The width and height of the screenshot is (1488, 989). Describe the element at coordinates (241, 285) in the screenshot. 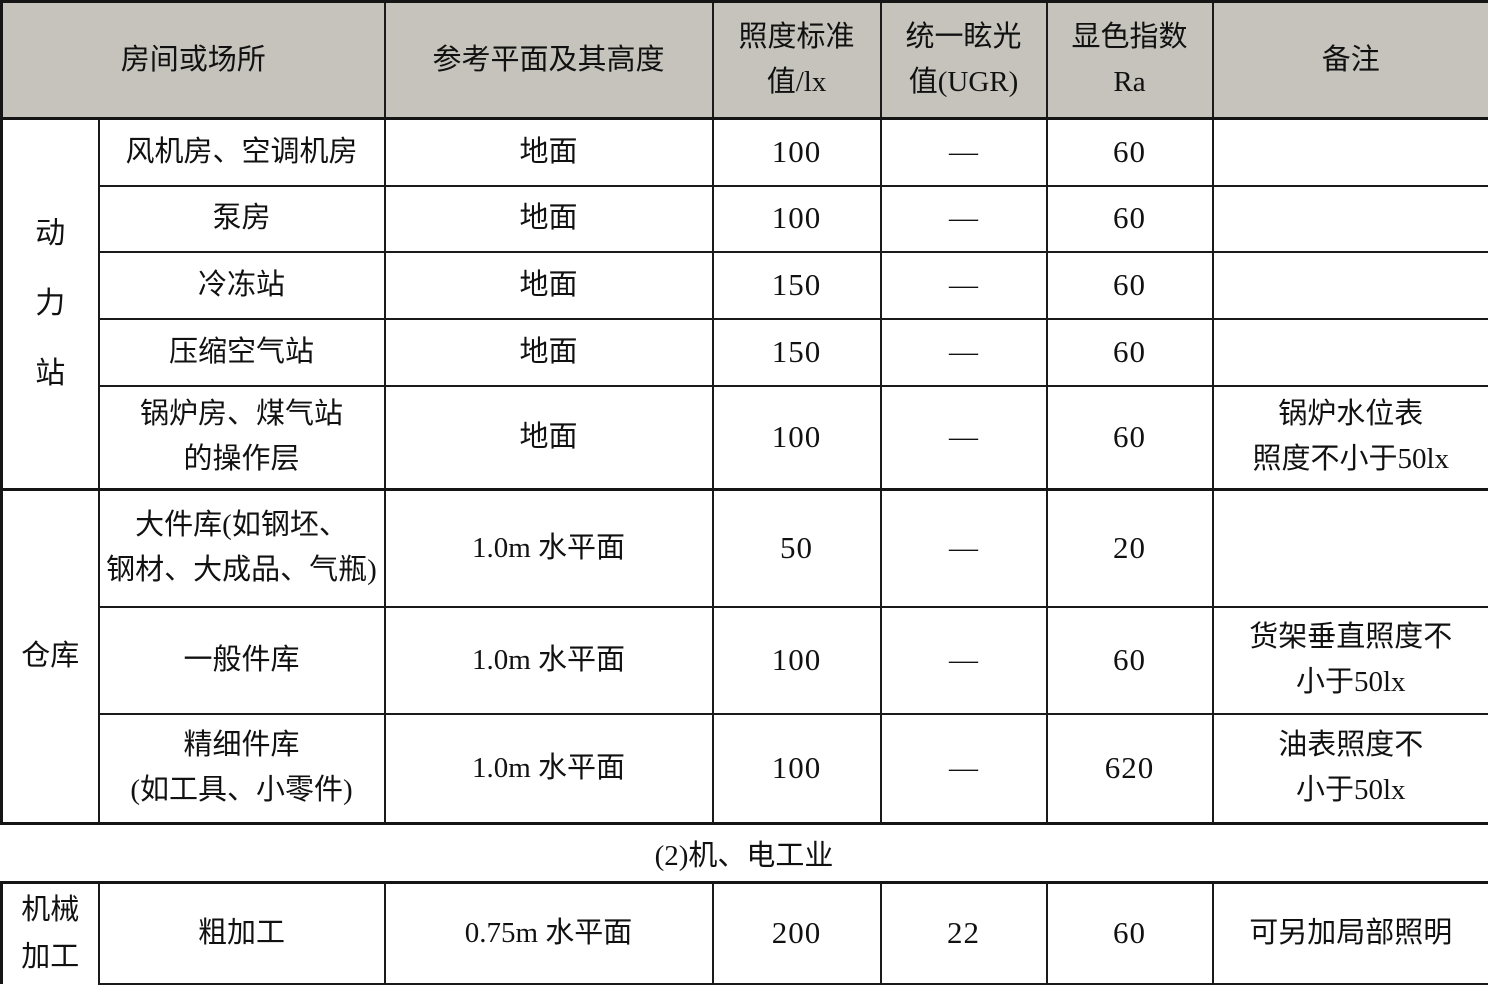

I see `cell-room: 冷冻站` at that location.